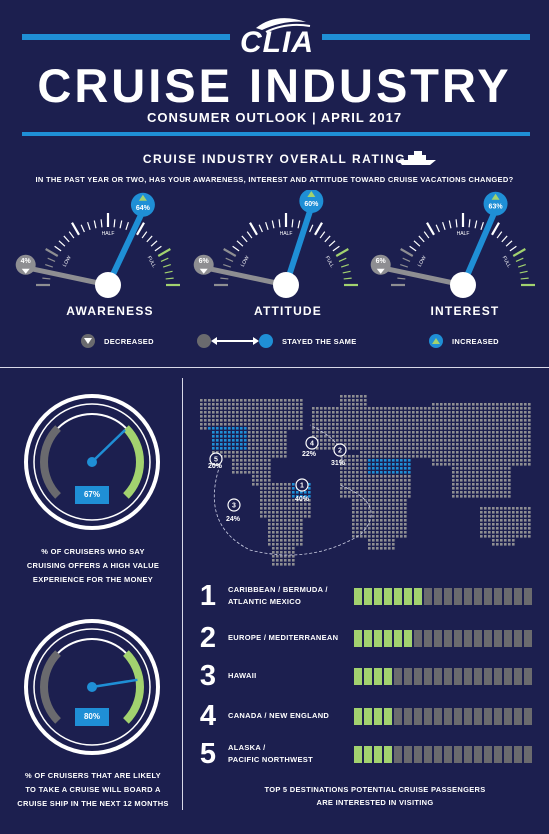 This screenshot has width=549, height=834. What do you see at coordinates (208, 716) in the screenshot?
I see `destination-rank: 4` at bounding box center [208, 716].